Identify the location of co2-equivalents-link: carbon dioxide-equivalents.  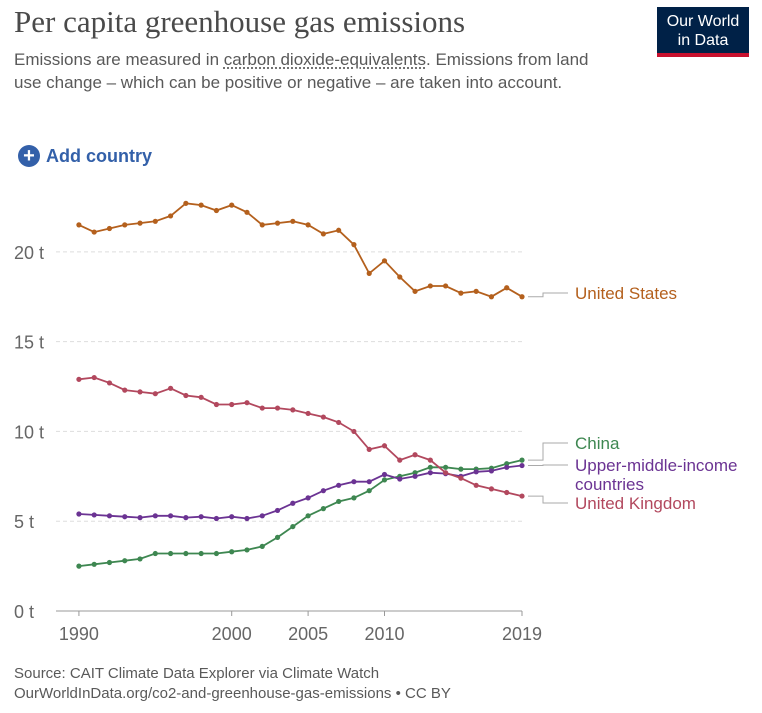
(325, 59).